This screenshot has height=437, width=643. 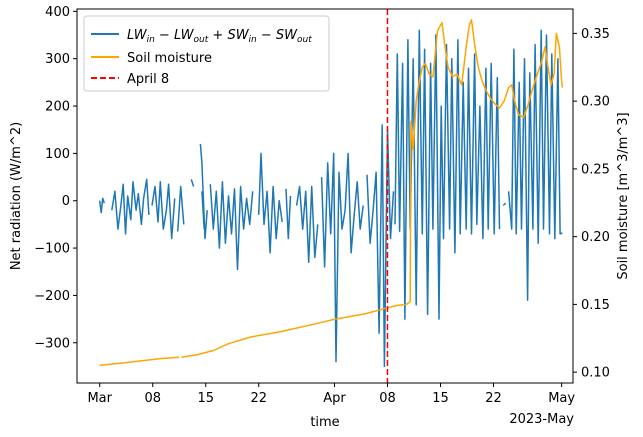 What do you see at coordinates (57, 59) in the screenshot?
I see `left-y-tick-label: 300` at bounding box center [57, 59].